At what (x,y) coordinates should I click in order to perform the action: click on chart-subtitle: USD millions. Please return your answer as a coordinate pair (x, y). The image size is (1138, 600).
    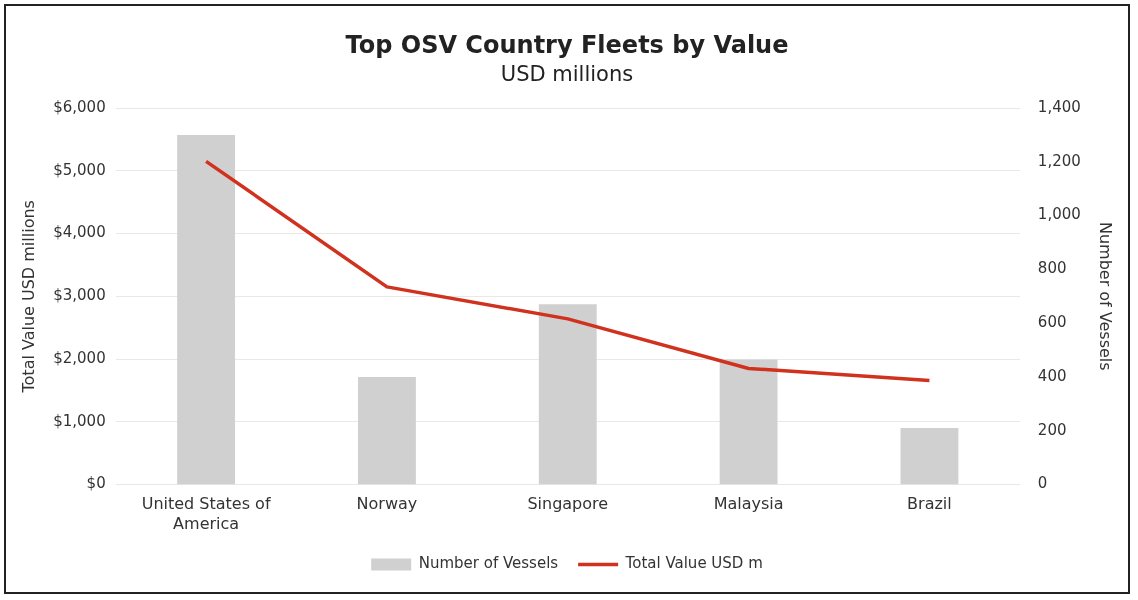
    Looking at the image, I should click on (567, 73).